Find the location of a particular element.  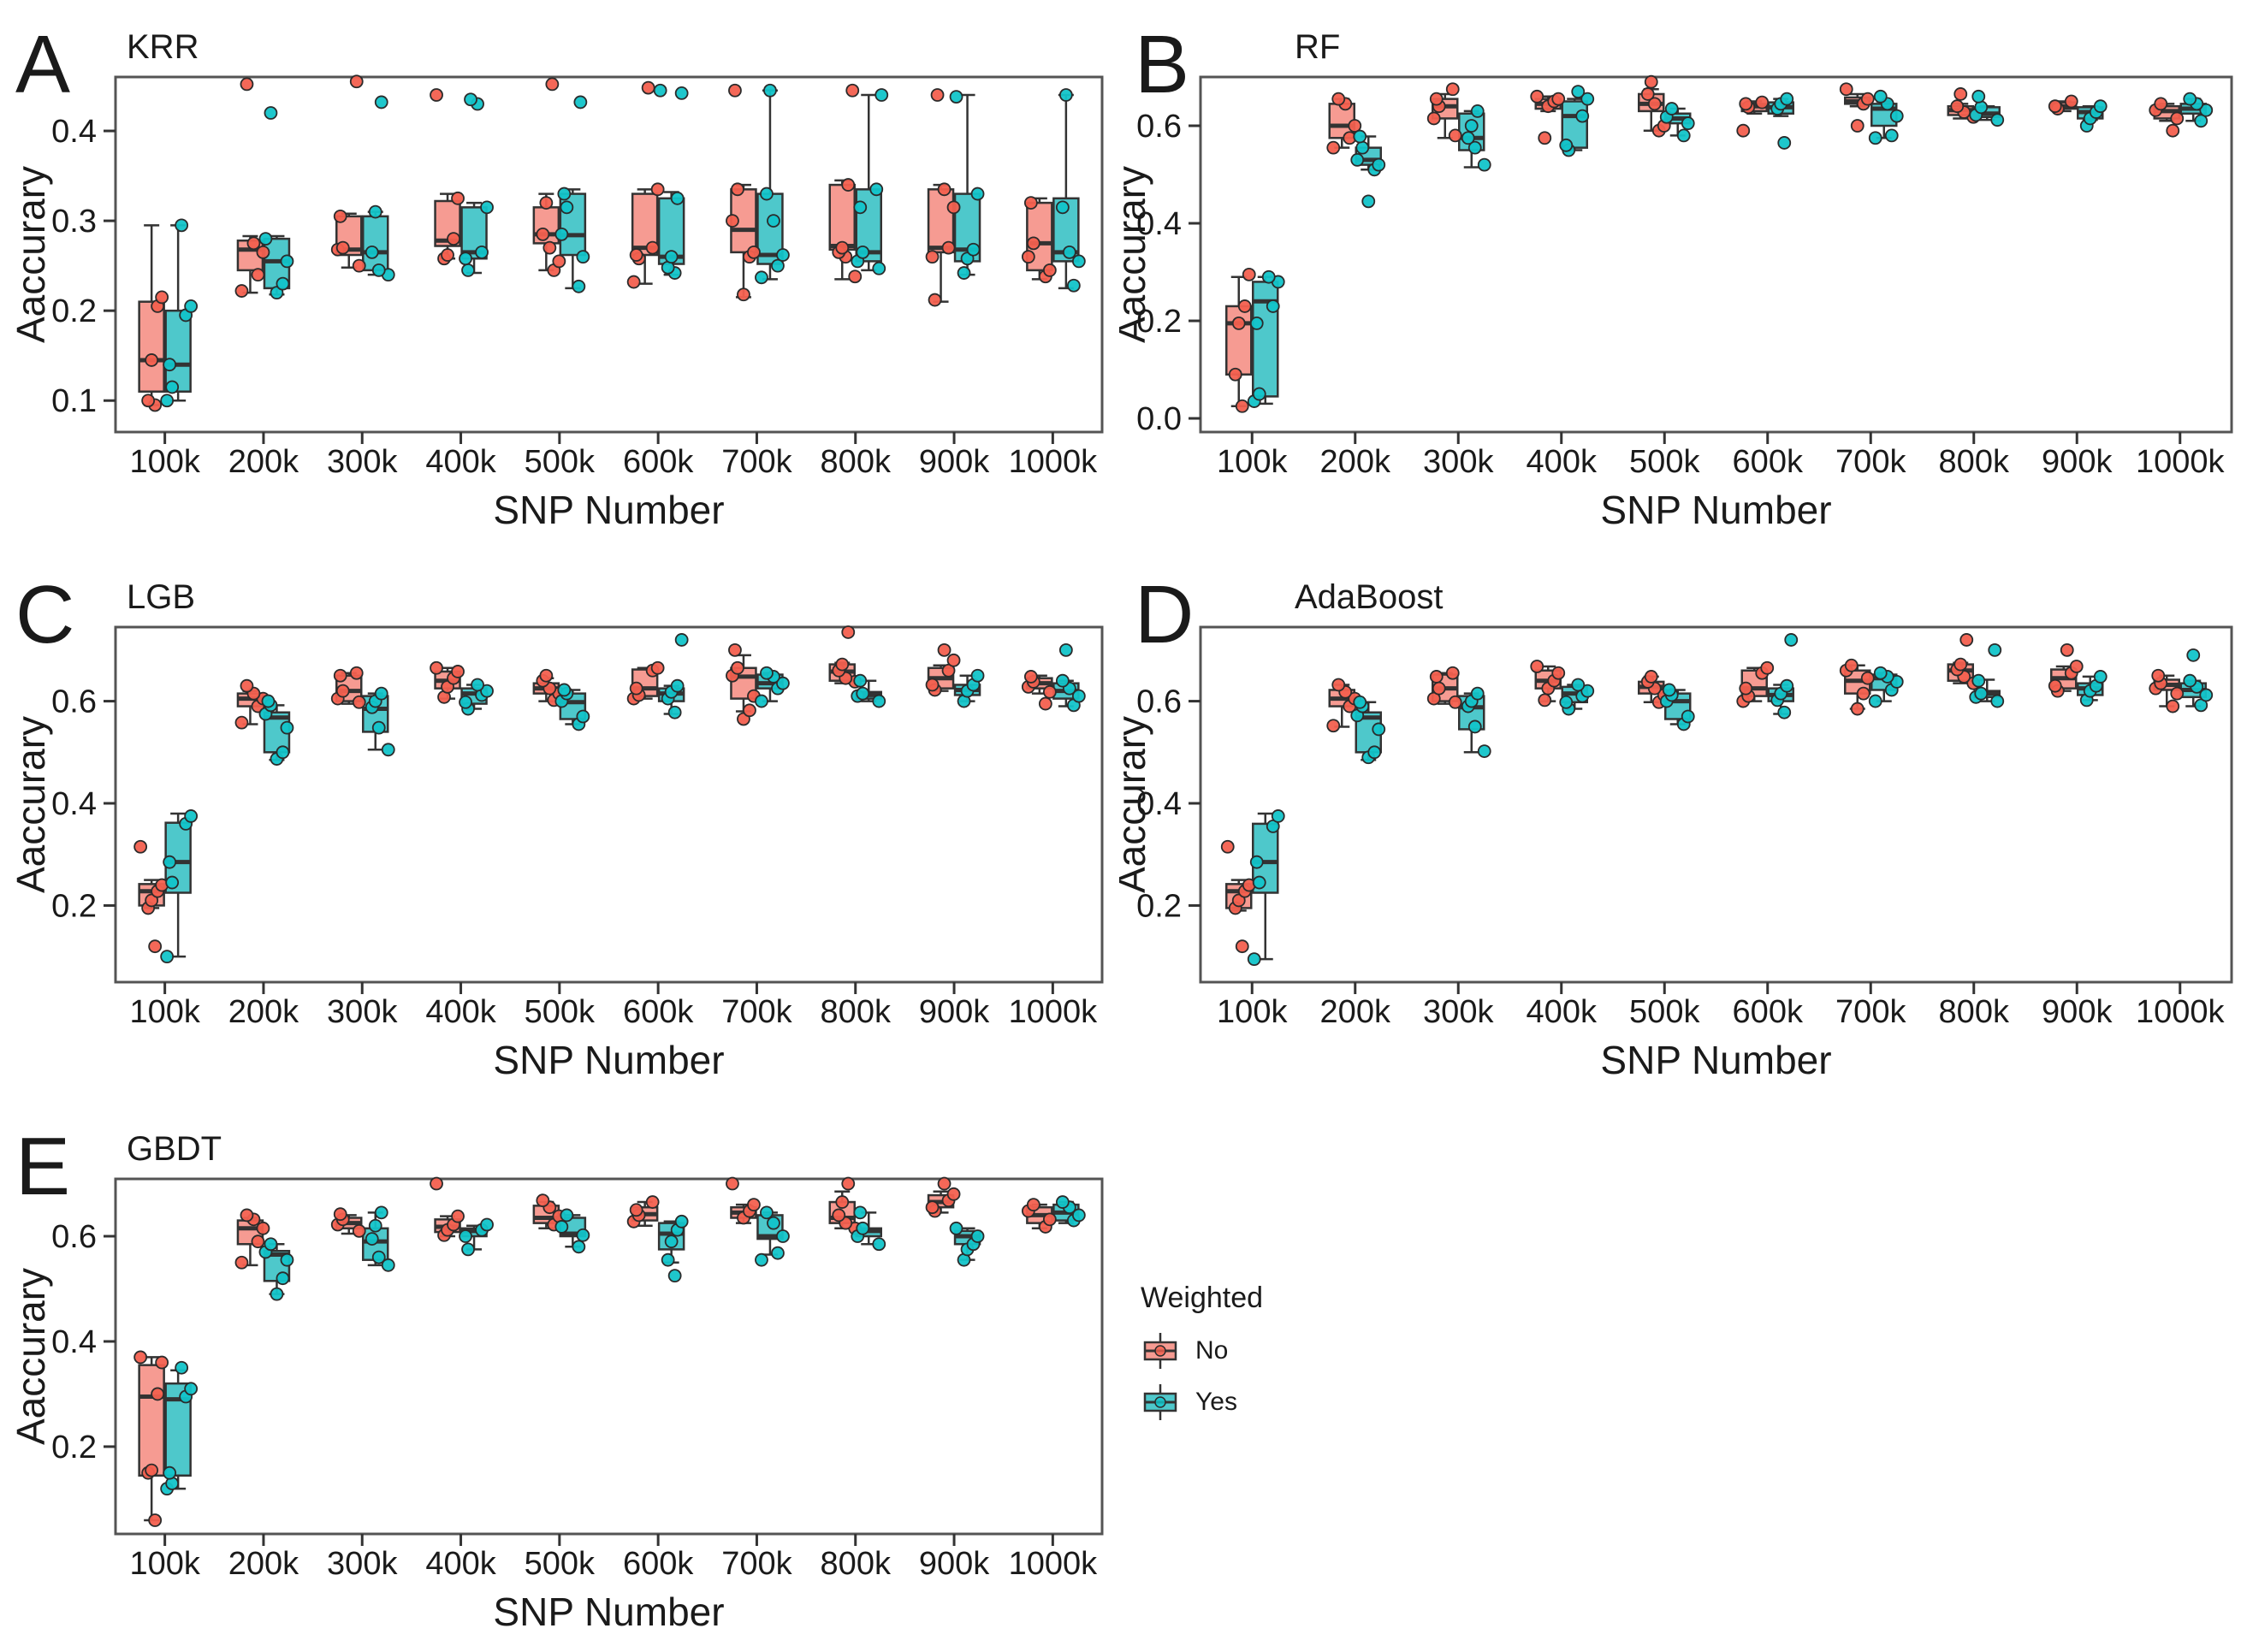

x-tick-label: 600k is located at coordinates (658, 462).